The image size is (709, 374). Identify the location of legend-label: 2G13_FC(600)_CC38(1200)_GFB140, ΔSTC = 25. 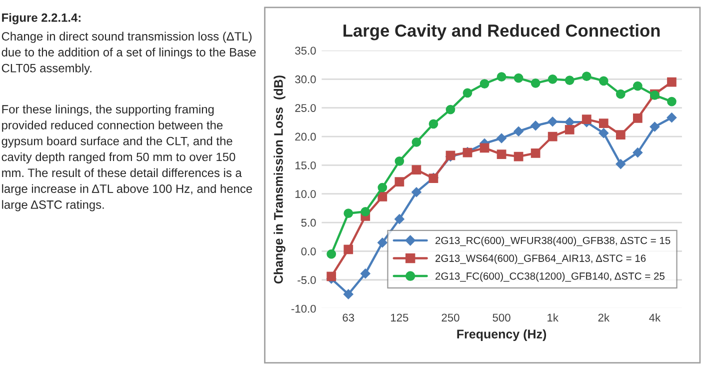
(550, 277).